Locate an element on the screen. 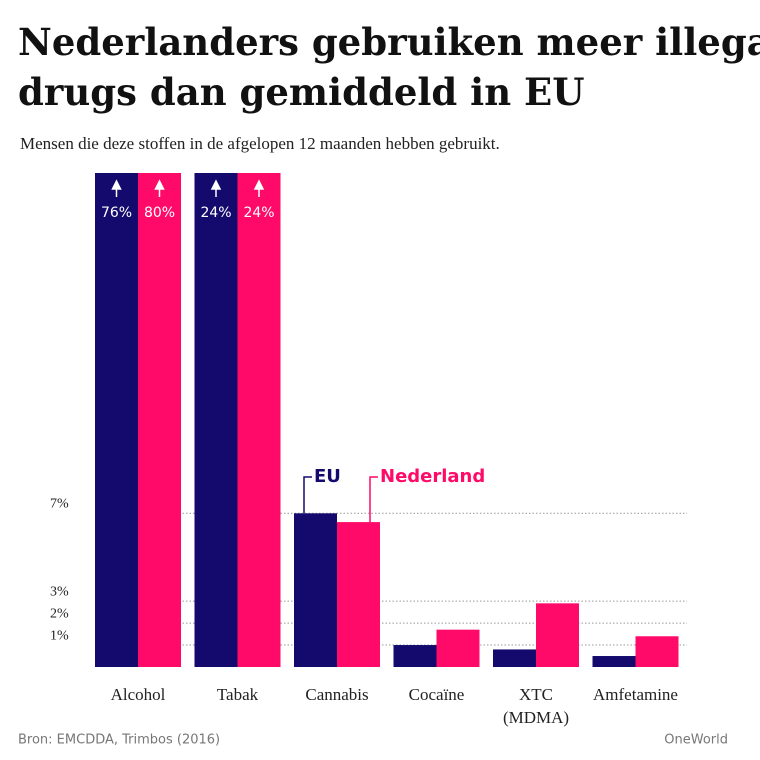 This screenshot has width=760, height=760. y-tick-label: 7% is located at coordinates (59, 504).